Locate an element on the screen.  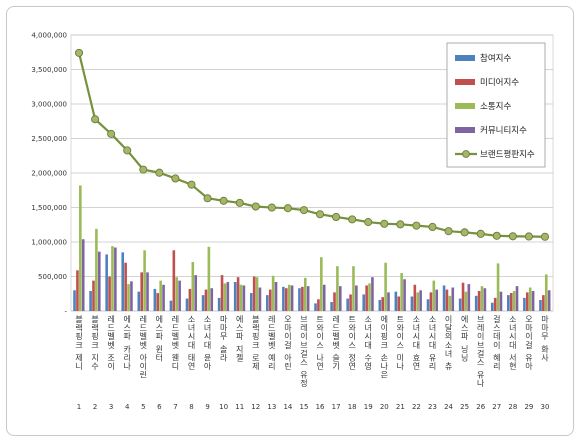
y-tick-label: 3,000,000 is located at coordinates (49, 105).